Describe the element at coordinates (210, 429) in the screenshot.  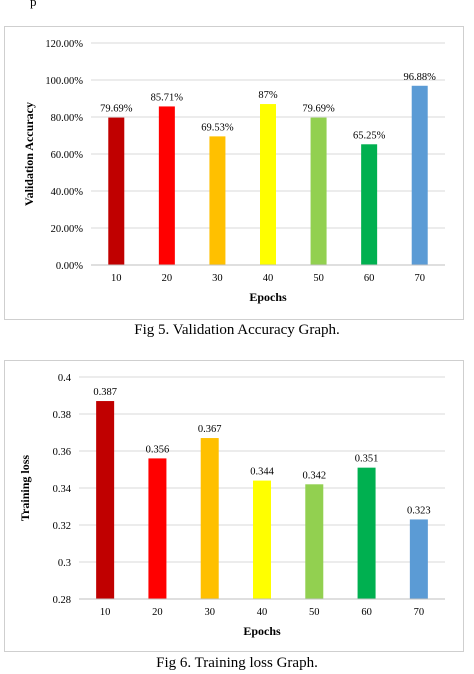
I see `data-label: 0.367` at that location.